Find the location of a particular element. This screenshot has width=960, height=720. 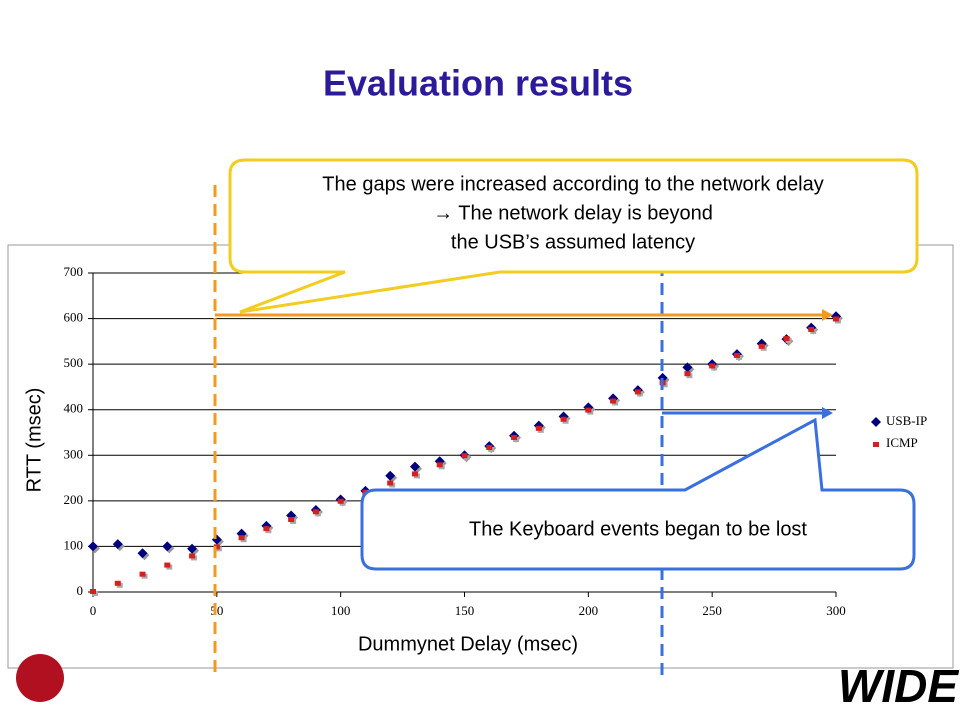

x-tick-label: 150 is located at coordinates (465, 610).